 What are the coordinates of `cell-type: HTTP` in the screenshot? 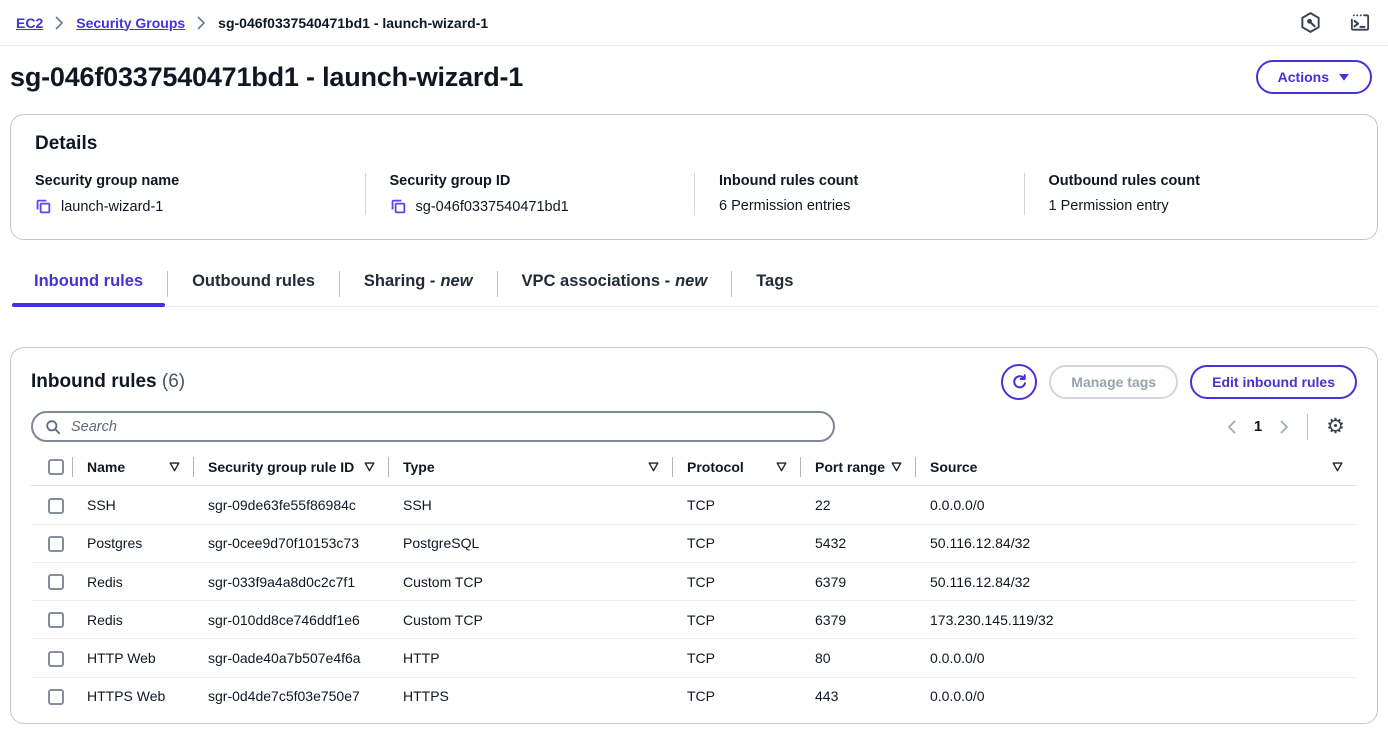 It's located at (531, 658).